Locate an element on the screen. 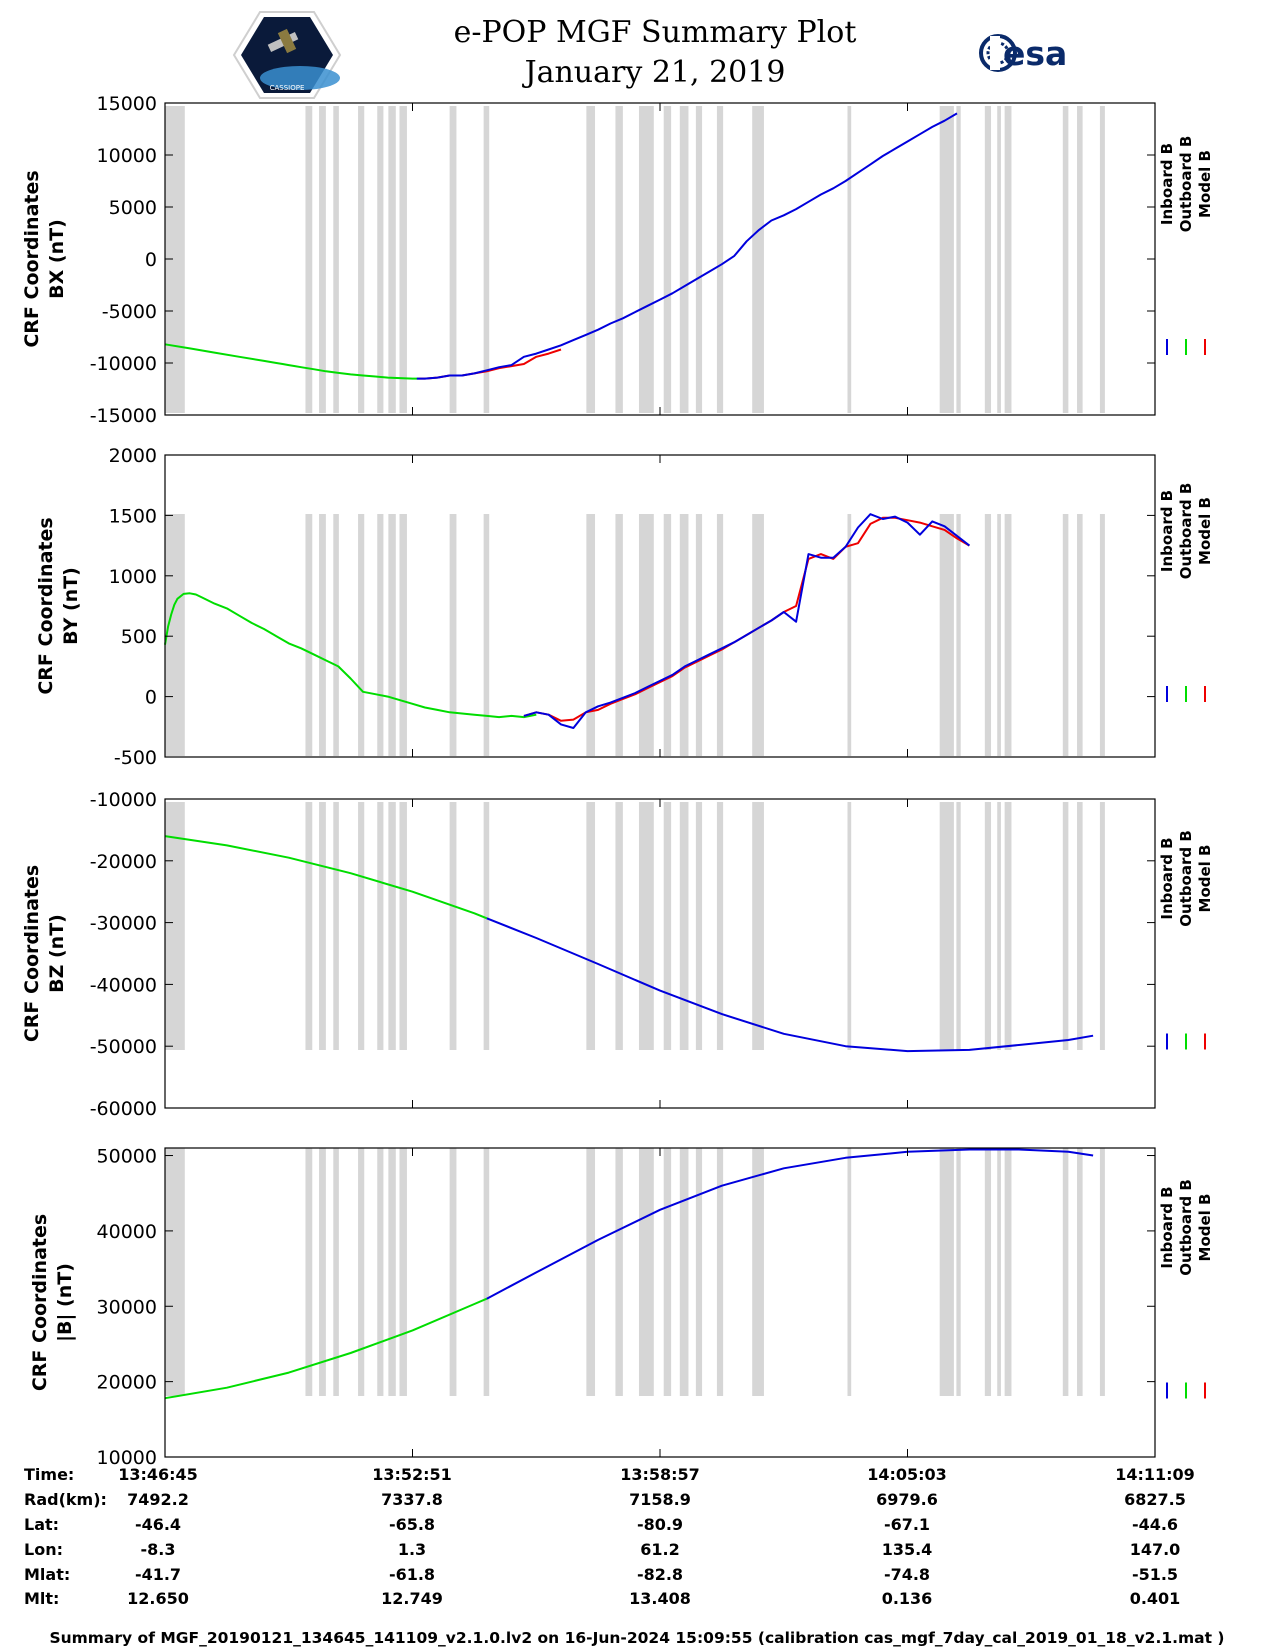 Image resolution: width=1275 pixels, height=1650 pixels. y-tick-label: 30000 is located at coordinates (127, 1307).